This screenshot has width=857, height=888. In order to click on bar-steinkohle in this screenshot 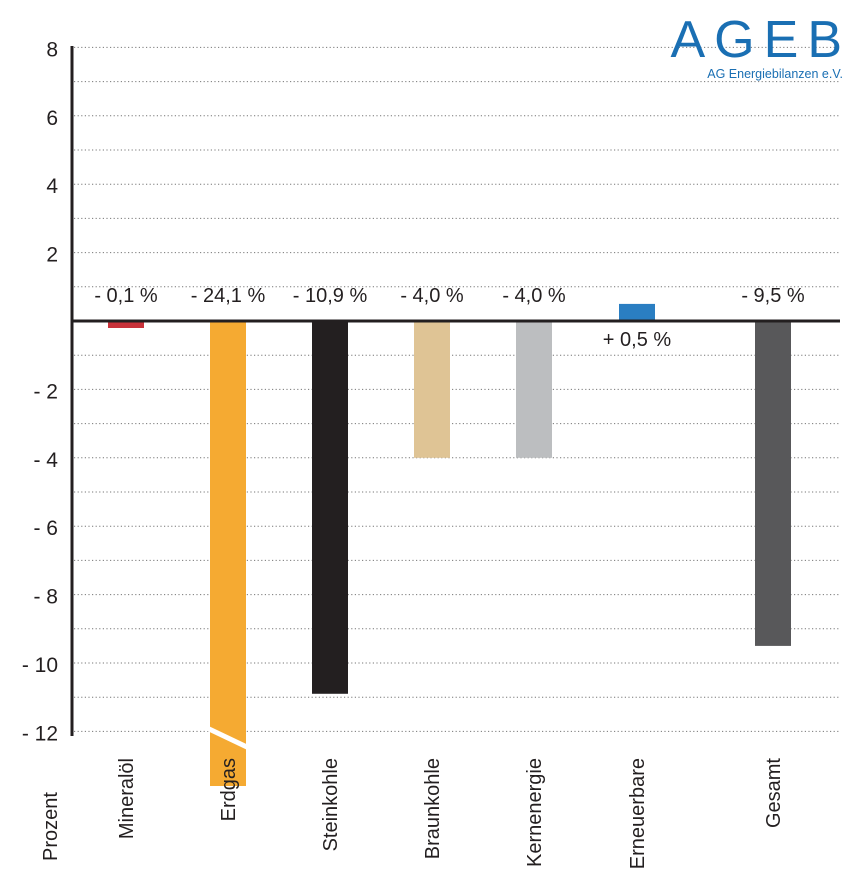, I will do `click(330, 507)`.